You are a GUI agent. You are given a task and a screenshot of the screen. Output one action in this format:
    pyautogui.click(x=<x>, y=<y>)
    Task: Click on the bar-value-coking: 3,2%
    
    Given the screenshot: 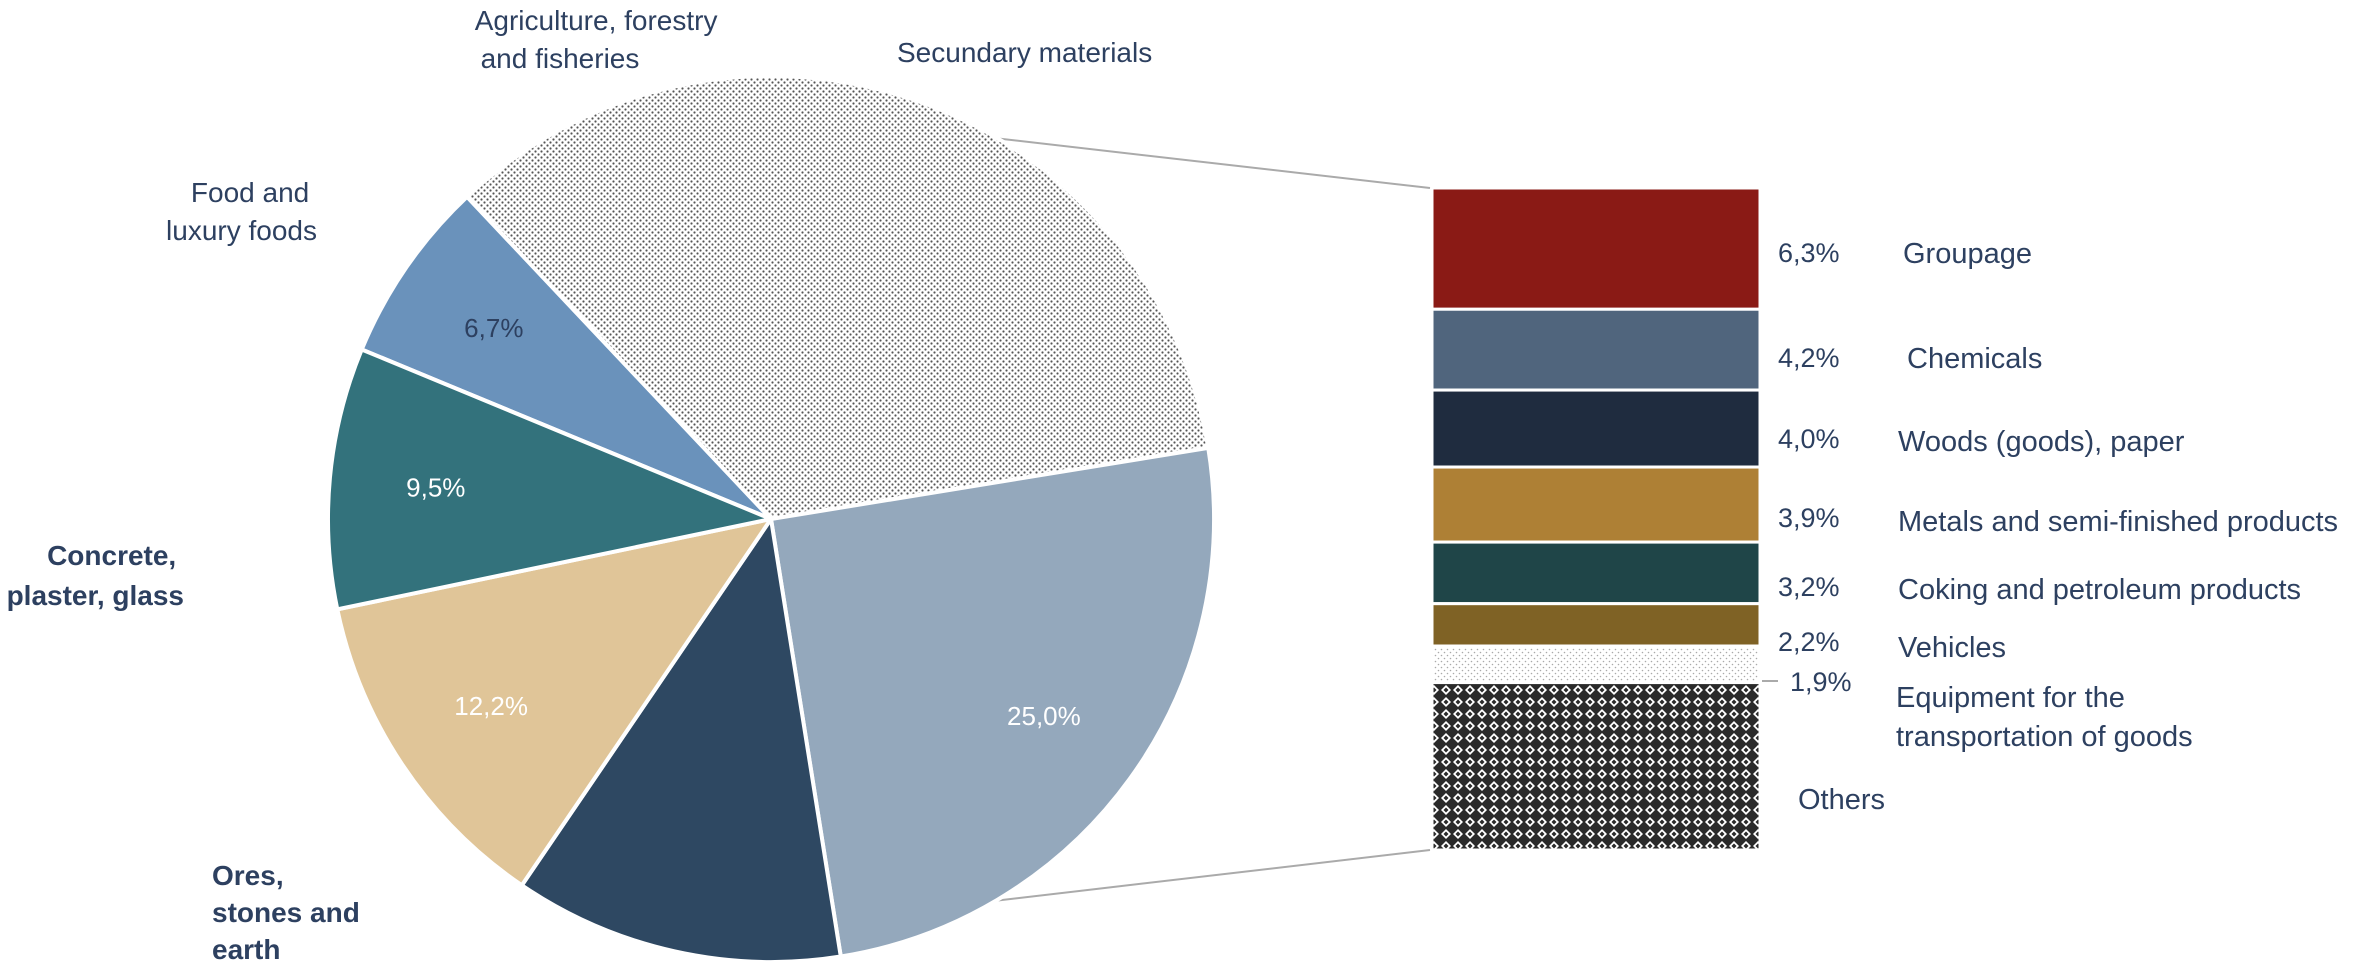 What is the action you would take?
    pyautogui.click(x=1809, y=587)
    